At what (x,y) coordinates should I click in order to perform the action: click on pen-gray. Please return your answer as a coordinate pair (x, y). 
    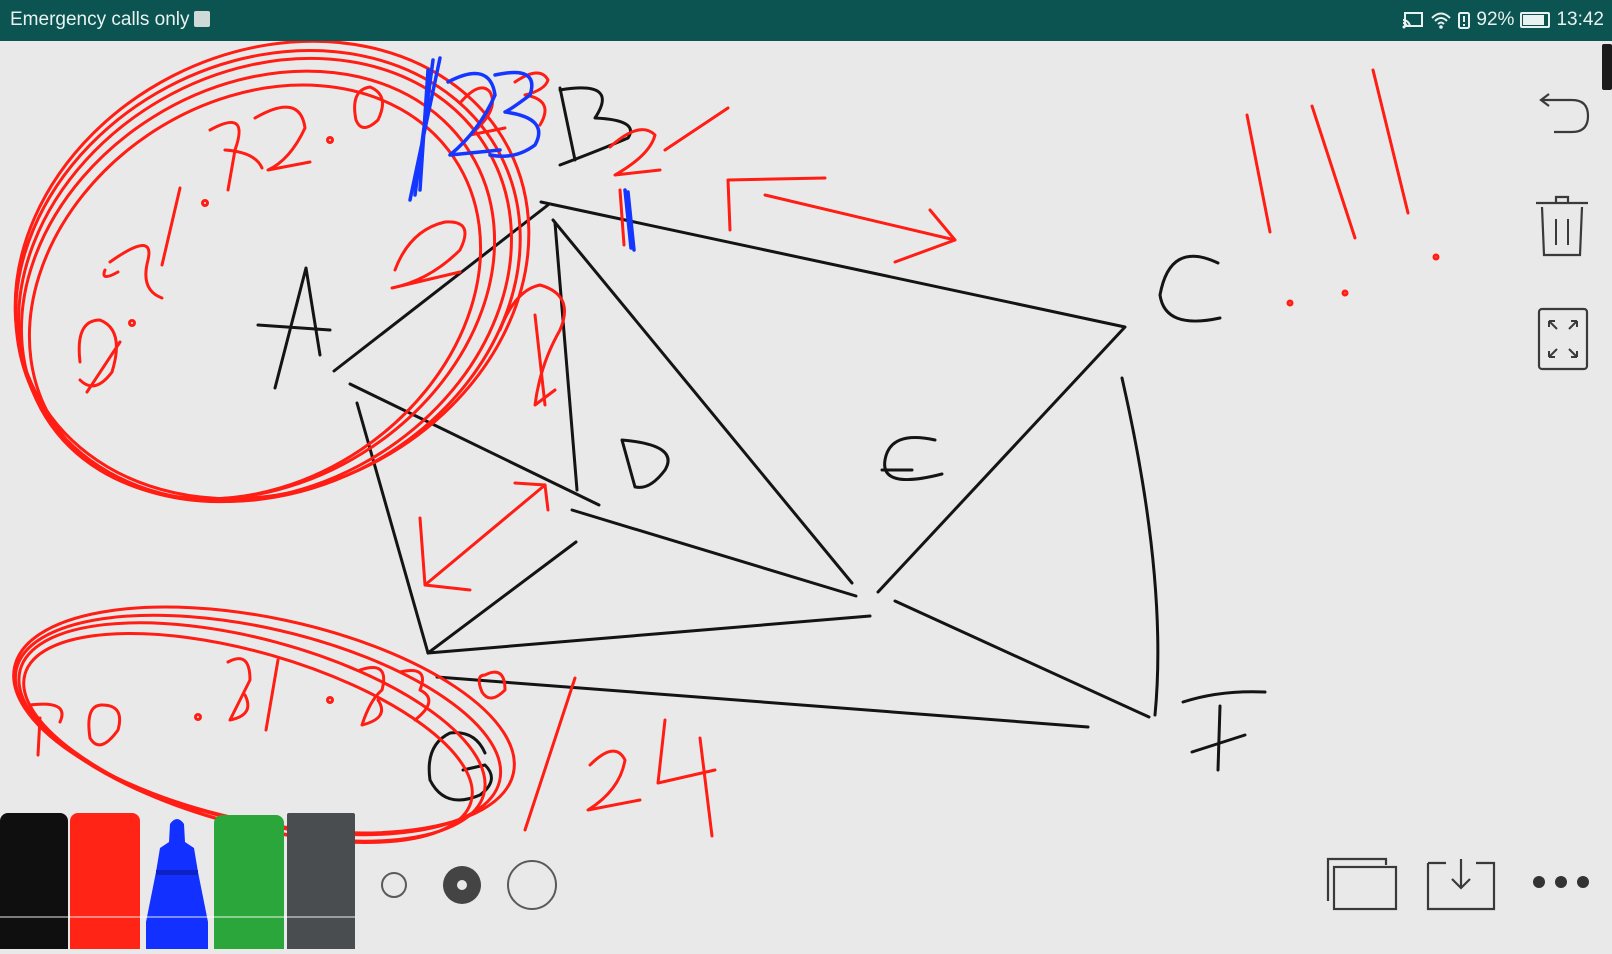
    Looking at the image, I should click on (321, 881).